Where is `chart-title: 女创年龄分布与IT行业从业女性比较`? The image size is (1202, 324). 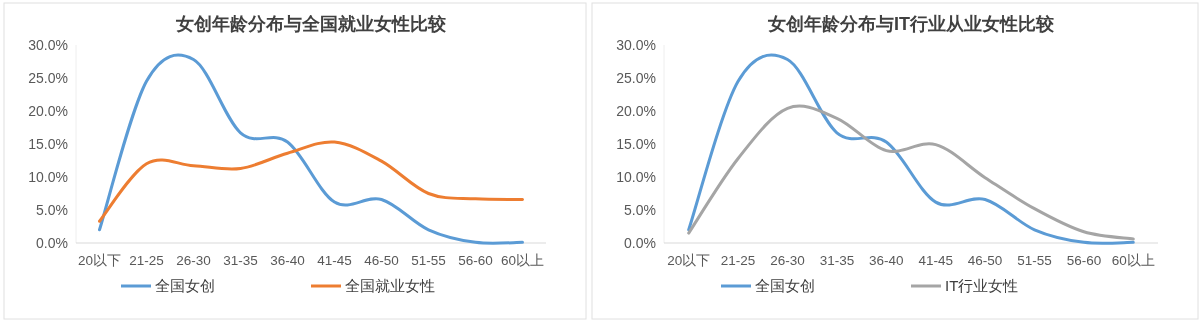
chart-title: 女创年龄分布与IT行业从业女性比较 is located at coordinates (911, 24).